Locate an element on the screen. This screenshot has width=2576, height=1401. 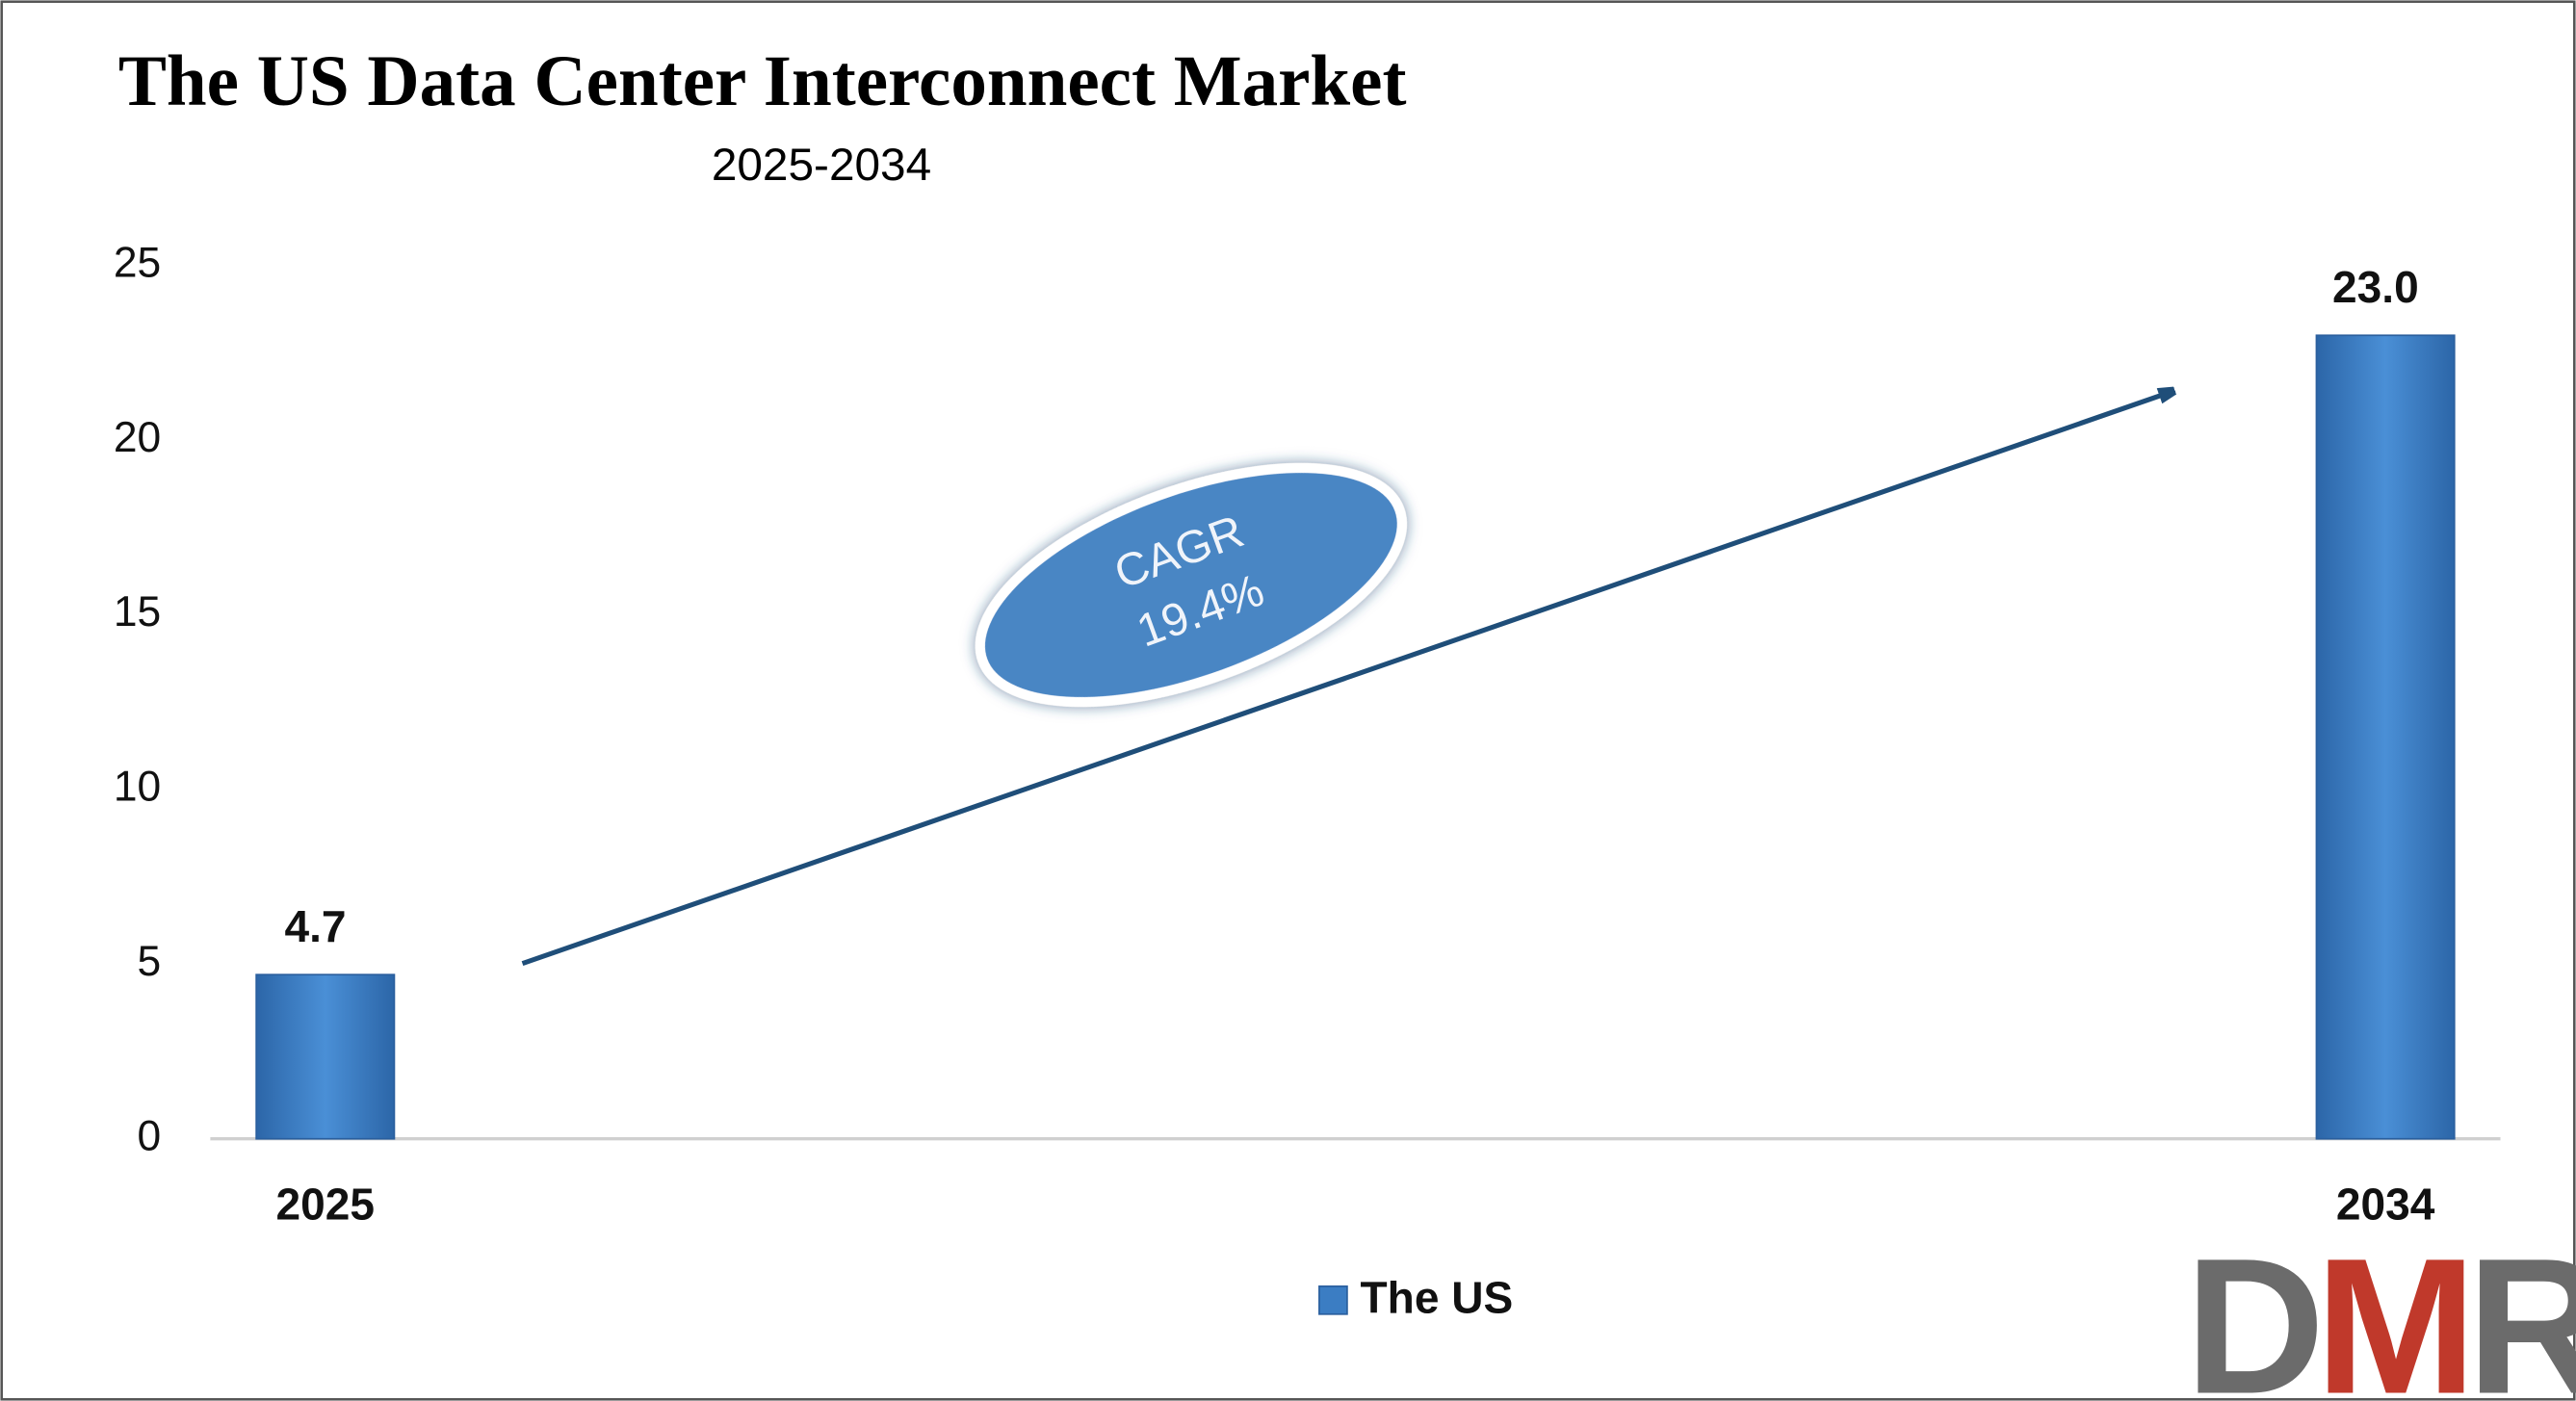
logo-text: DMR is located at coordinates (2380, 1309).